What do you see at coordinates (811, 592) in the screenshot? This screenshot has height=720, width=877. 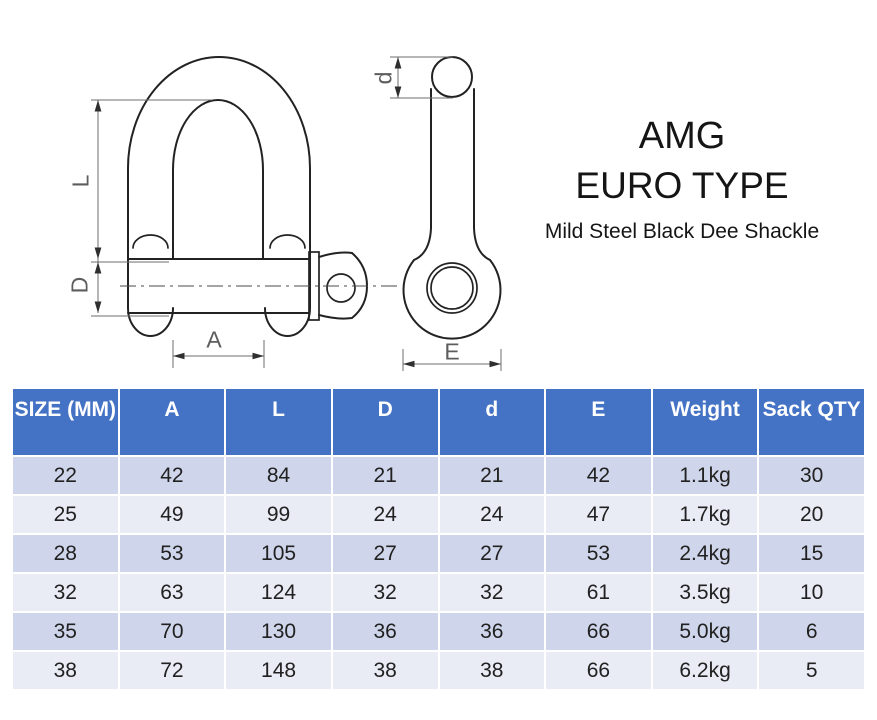 I see `table-cell: 10` at bounding box center [811, 592].